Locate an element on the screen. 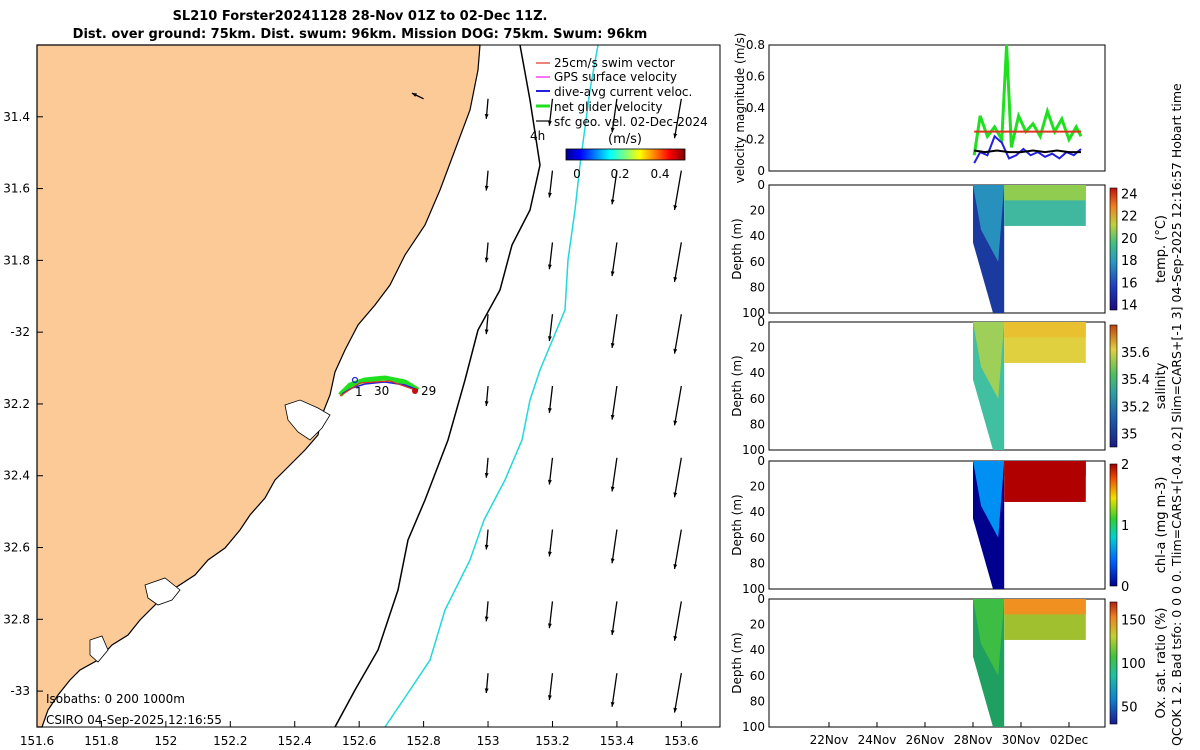  date-tick-label: 24Nov is located at coordinates (877, 740).